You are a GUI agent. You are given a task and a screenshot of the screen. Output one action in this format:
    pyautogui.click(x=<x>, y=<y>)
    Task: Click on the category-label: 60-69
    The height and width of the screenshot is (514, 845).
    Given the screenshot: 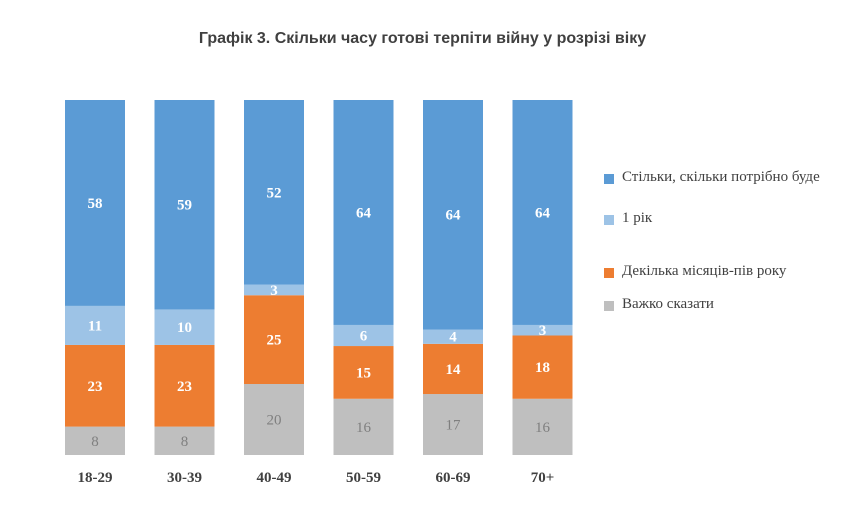 What is the action you would take?
    pyautogui.click(x=453, y=478)
    